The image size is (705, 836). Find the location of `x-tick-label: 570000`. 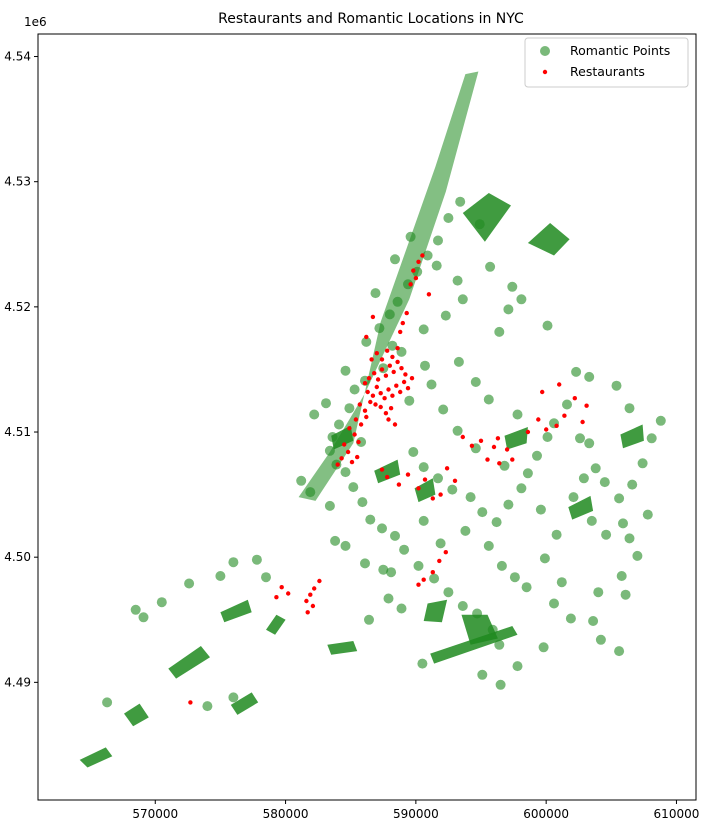

x-tick-label: 570000 is located at coordinates (155, 814).